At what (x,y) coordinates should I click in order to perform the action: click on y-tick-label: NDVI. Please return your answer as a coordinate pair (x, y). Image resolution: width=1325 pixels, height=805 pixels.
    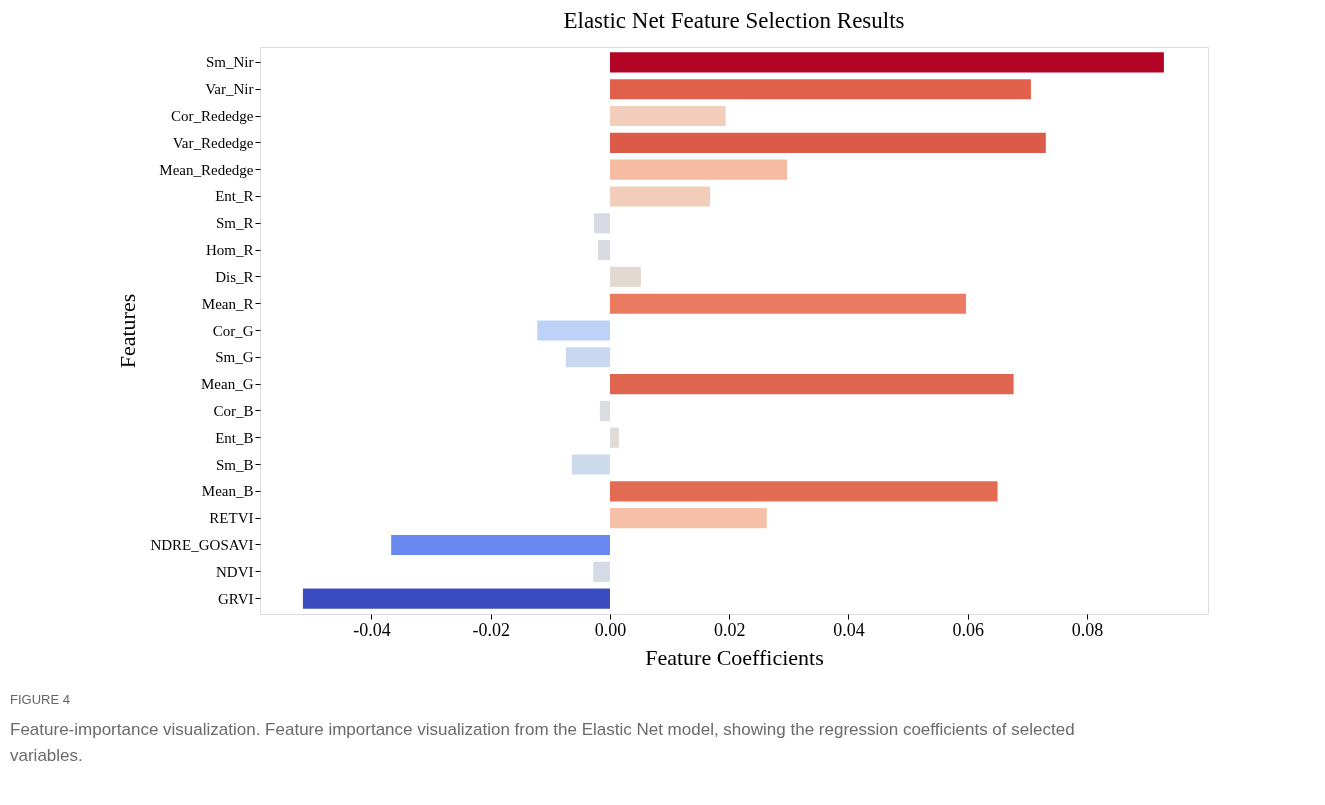
    Looking at the image, I should click on (235, 571).